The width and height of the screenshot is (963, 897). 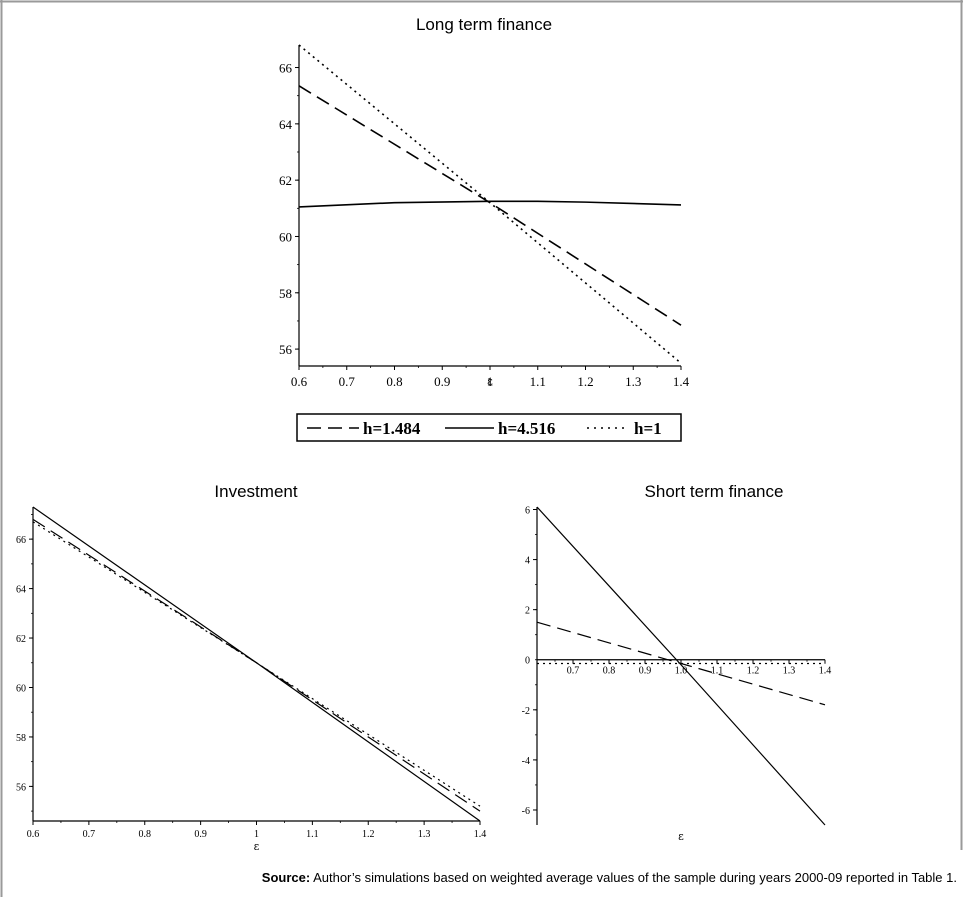 I want to click on y-tick-label: -4, so click(x=526, y=761).